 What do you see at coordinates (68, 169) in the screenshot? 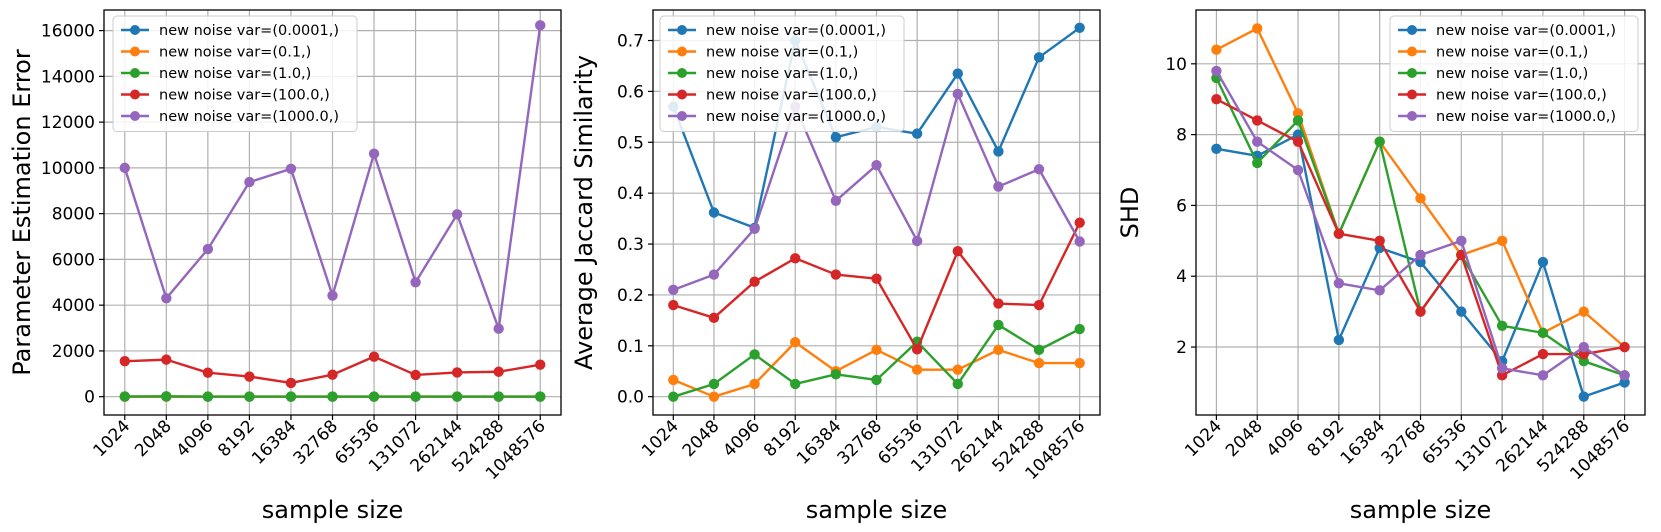
I see `y-tick-label: 10000` at bounding box center [68, 169].